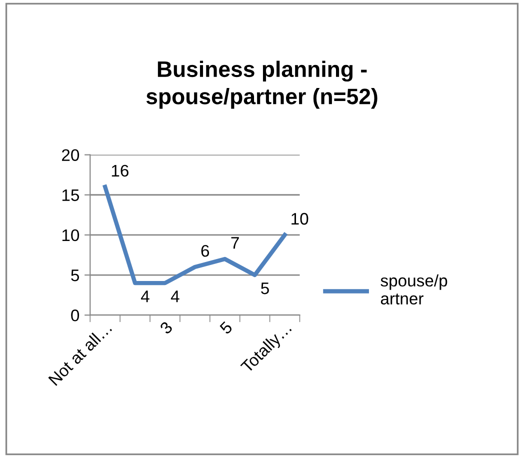 This screenshot has height=458, width=524. I want to click on legend-label: spouse/partner, so click(414, 289).